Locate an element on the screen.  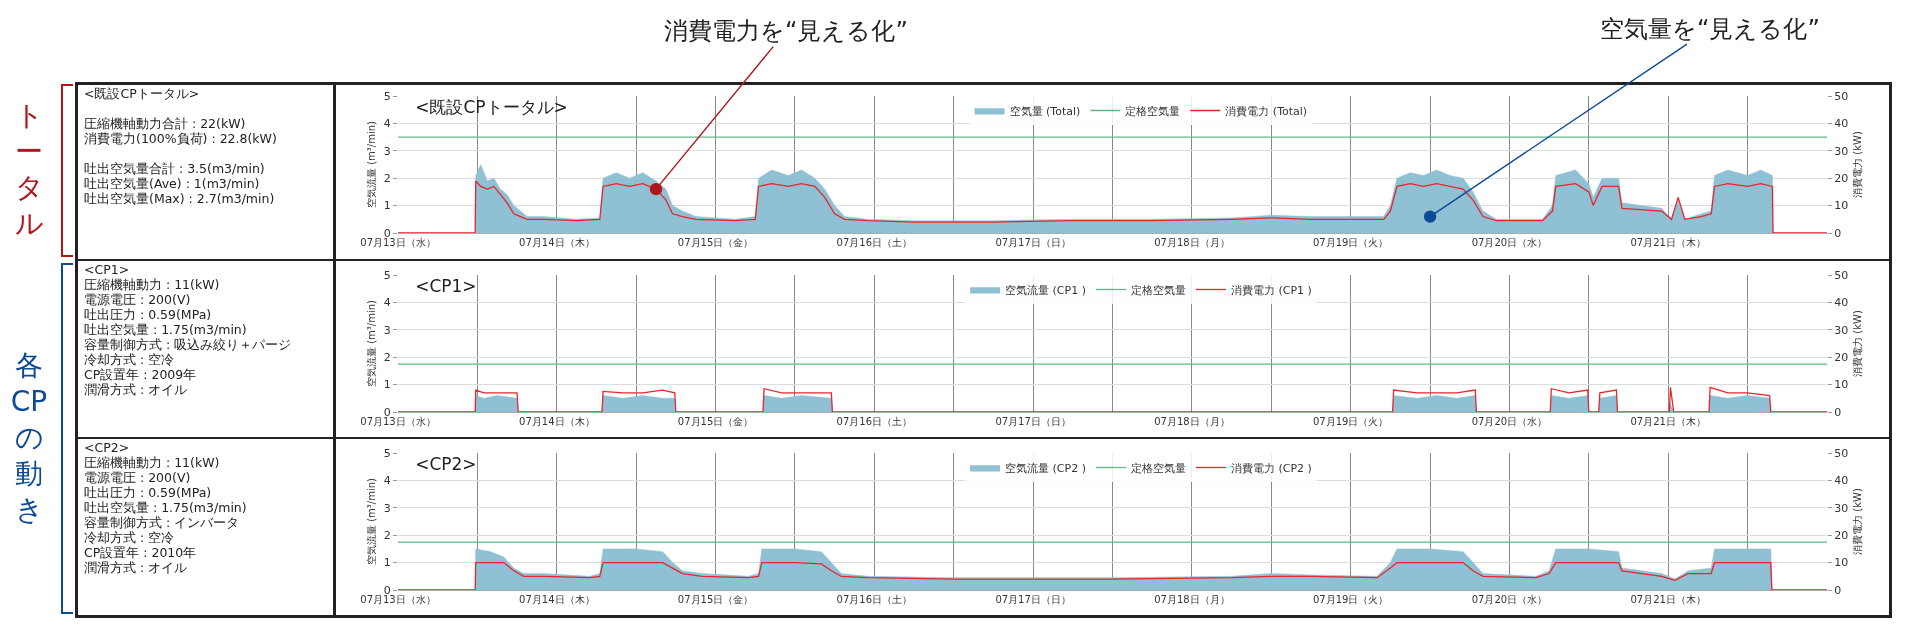
legend-label: 空気流量 (CP2 ) is located at coordinates (1045, 469).